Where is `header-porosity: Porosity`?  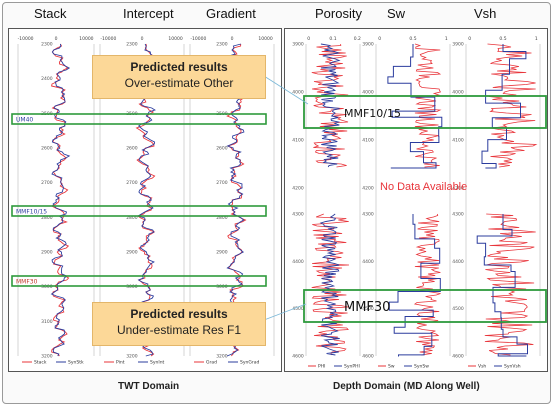
header-porosity: Porosity is located at coordinates (338, 13).